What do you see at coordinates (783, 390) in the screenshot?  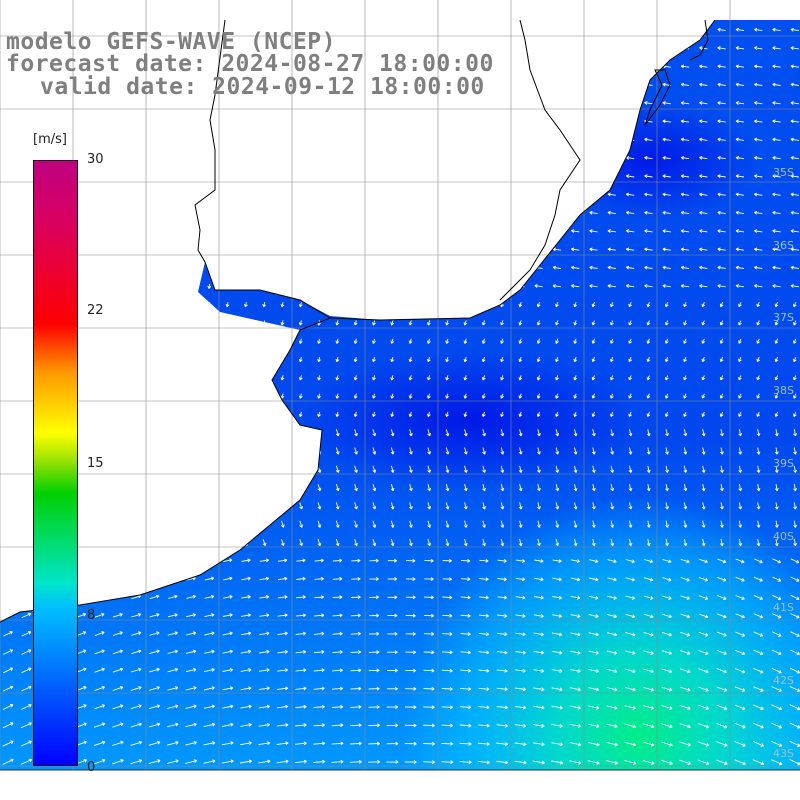 I see `lat-label: 38S` at bounding box center [783, 390].